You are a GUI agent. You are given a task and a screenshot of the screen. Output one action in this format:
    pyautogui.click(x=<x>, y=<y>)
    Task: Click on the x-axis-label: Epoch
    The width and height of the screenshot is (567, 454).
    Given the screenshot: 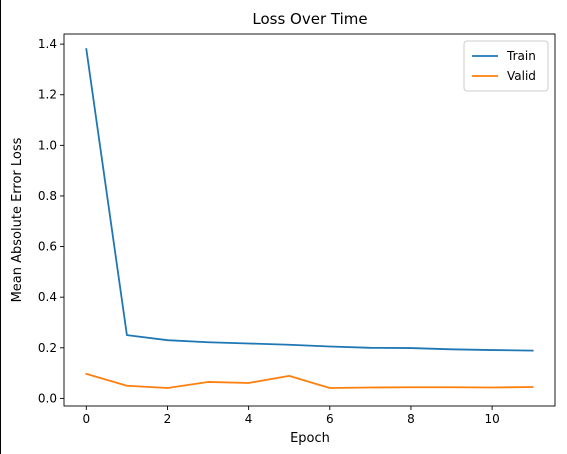 What is the action you would take?
    pyautogui.click(x=310, y=438)
    